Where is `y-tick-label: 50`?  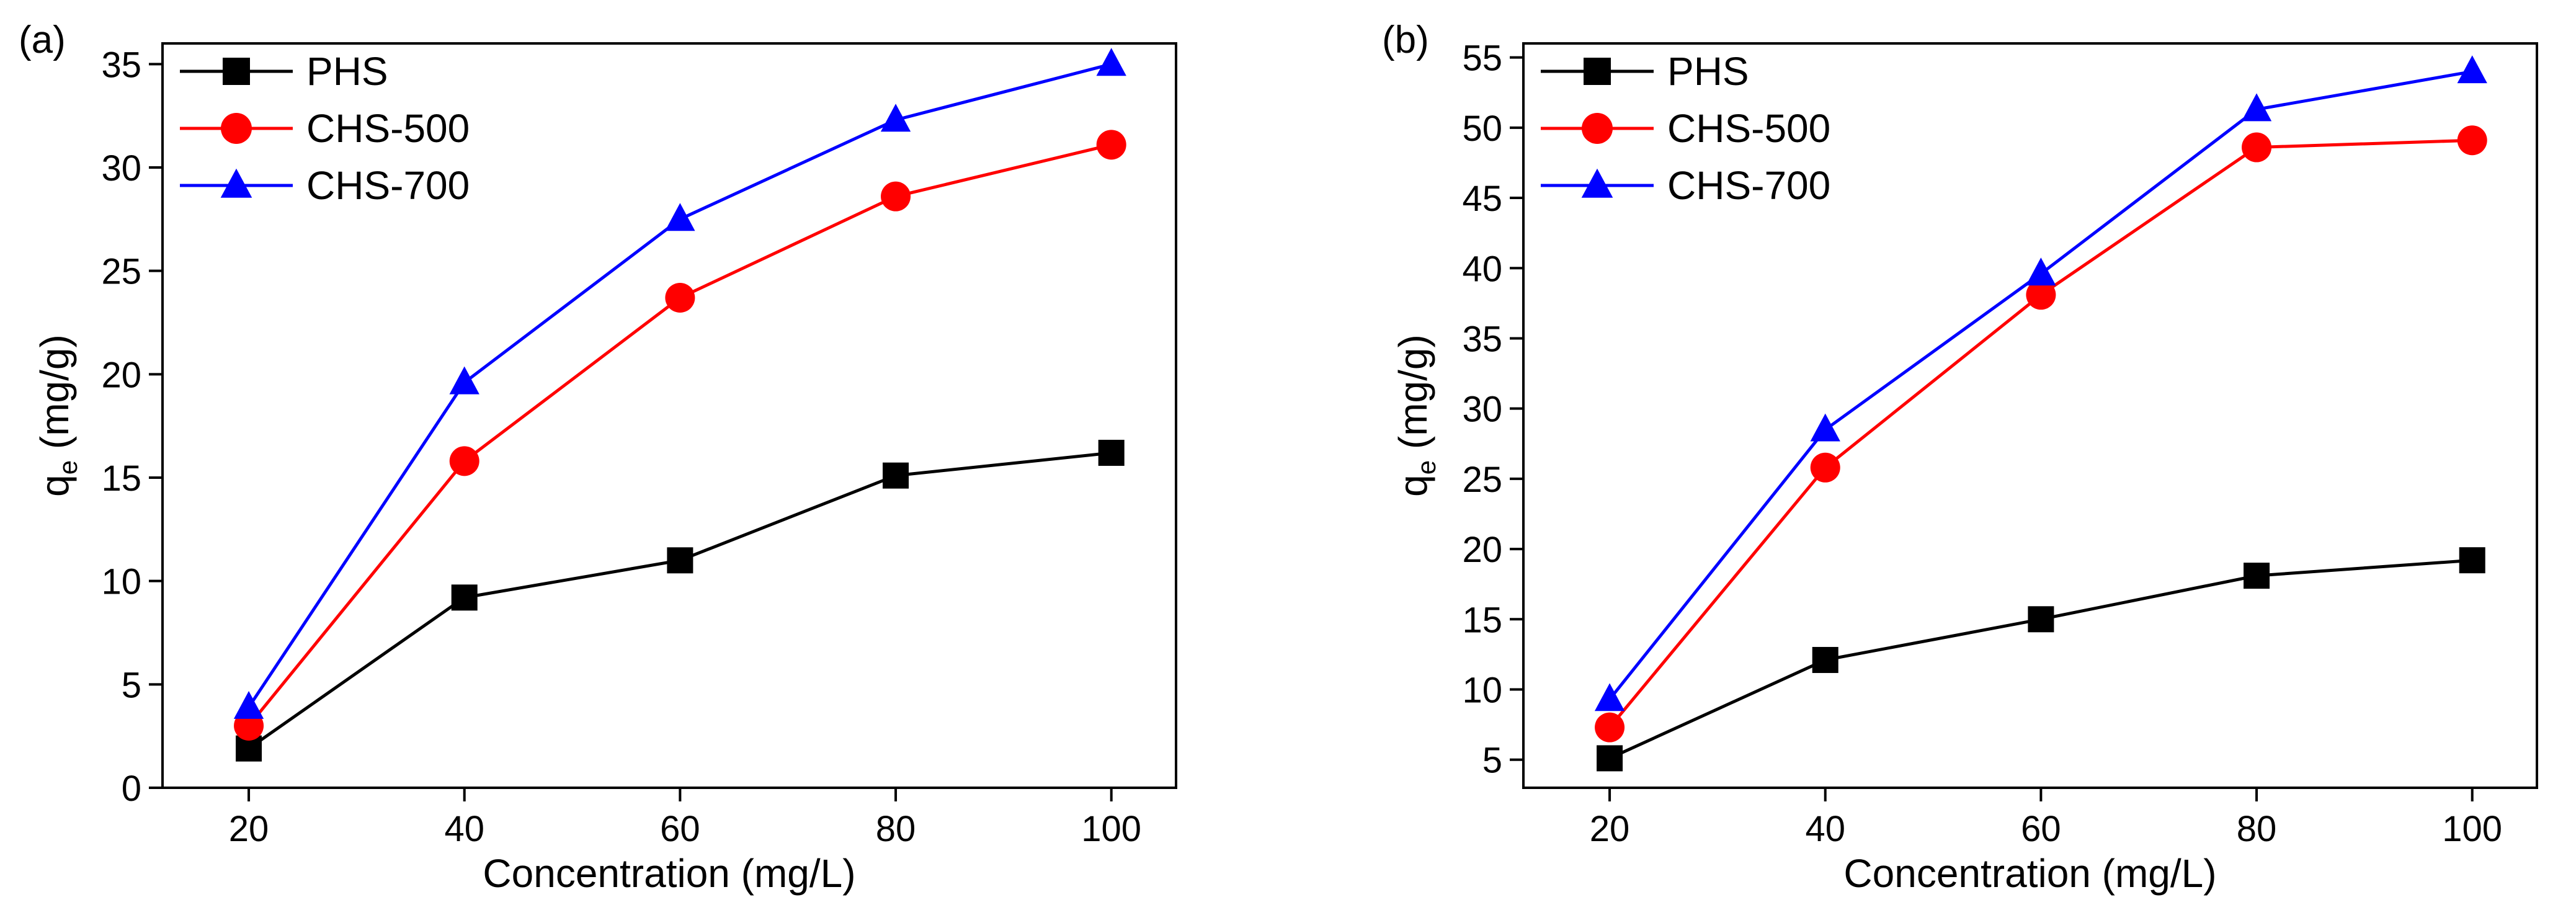
y-tick-label: 50 is located at coordinates (1482, 129).